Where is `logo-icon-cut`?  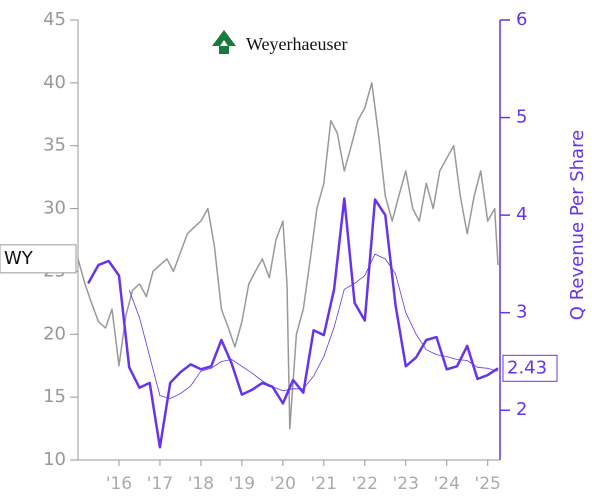 logo-icon-cut is located at coordinates (224, 43).